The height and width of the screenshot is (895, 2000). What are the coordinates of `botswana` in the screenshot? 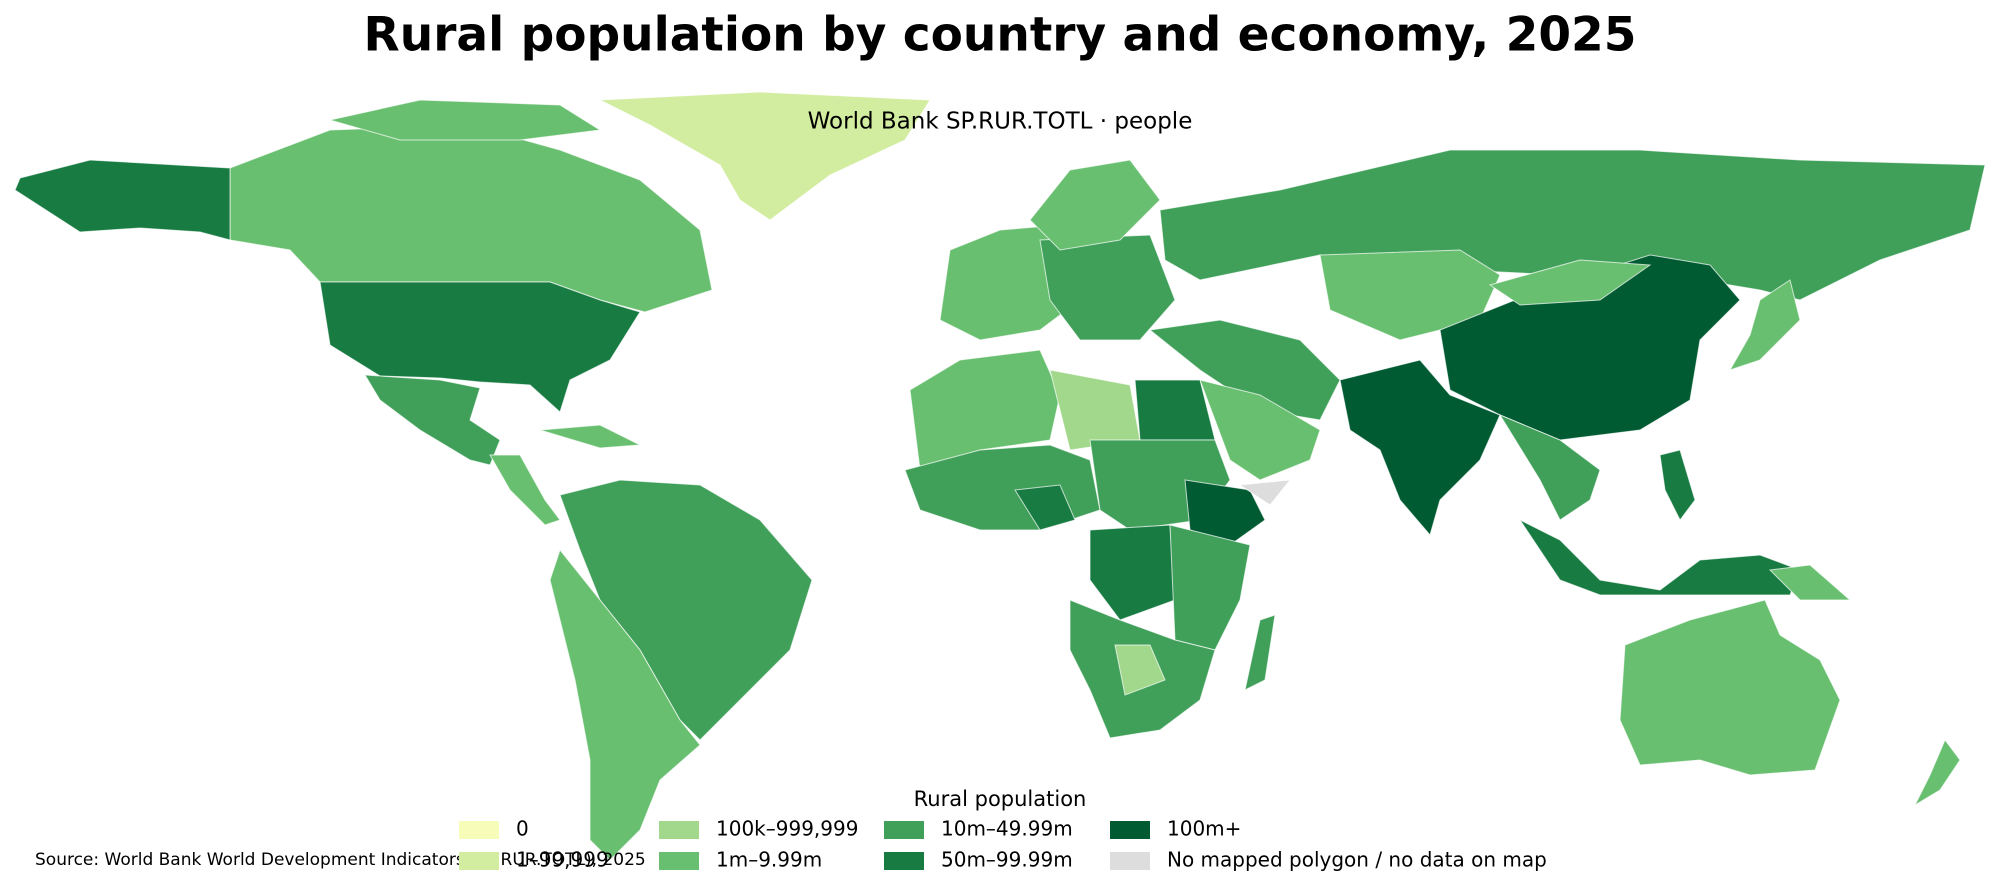 It's located at (1140, 670).